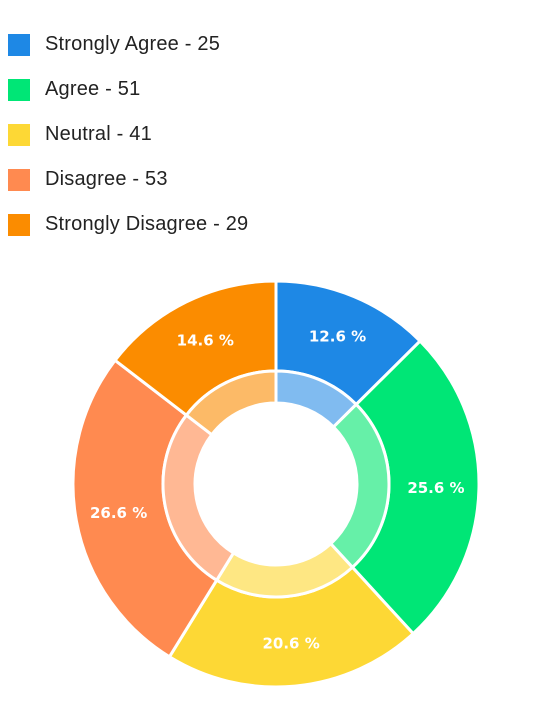  I want to click on legend-label-agree: Agree - 51, so click(93, 89).